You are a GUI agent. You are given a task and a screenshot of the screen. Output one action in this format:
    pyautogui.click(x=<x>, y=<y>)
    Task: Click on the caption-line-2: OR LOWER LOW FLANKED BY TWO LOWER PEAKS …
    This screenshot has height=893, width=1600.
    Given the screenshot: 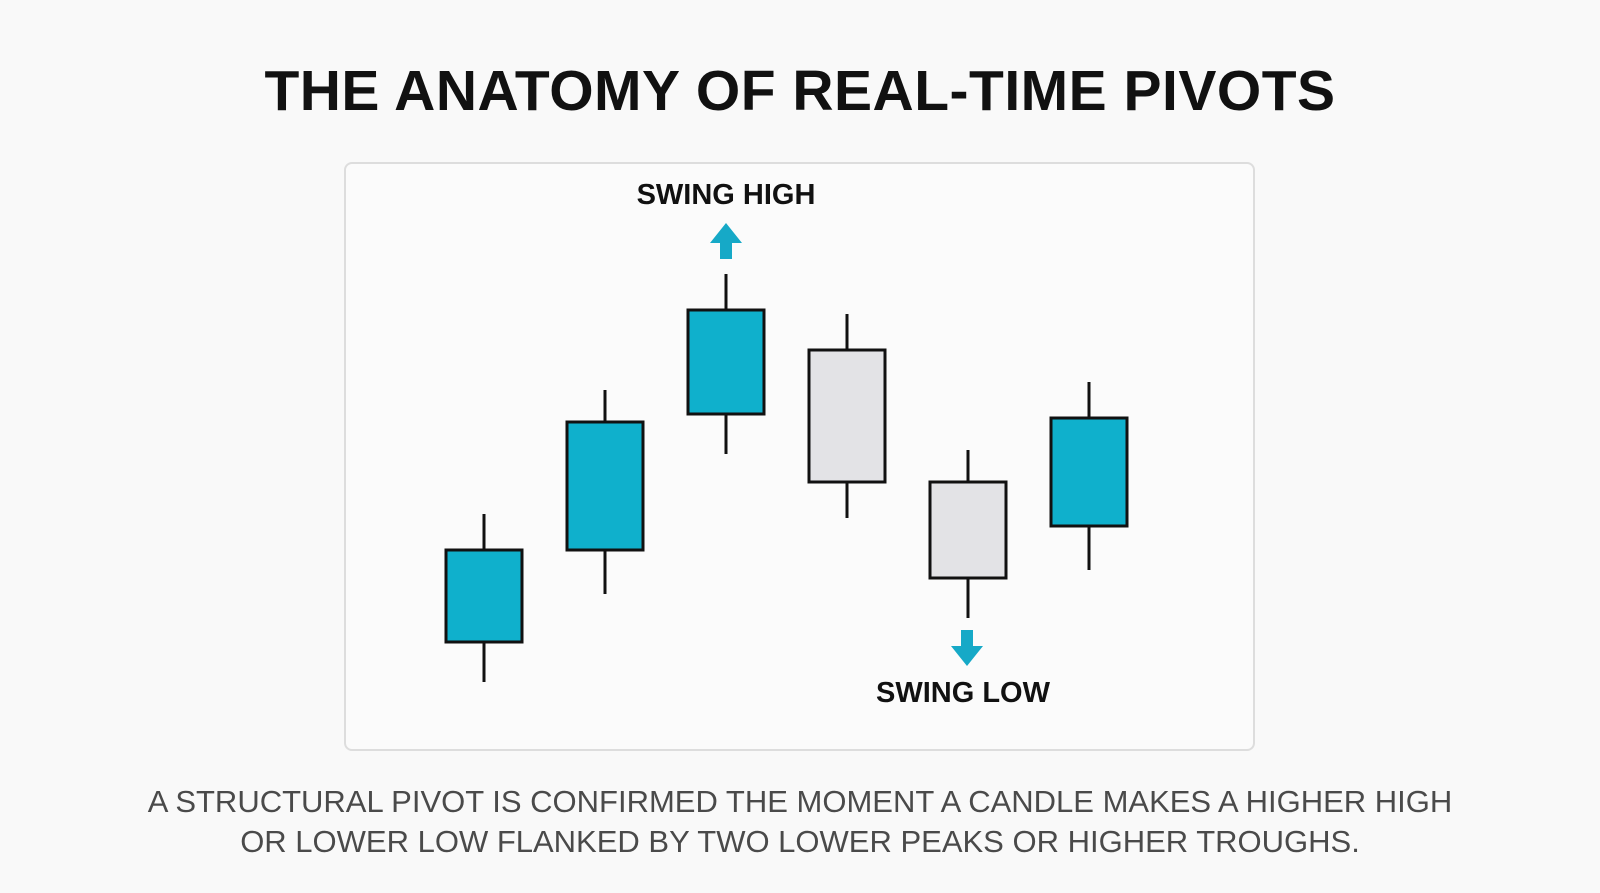 What is the action you would take?
    pyautogui.click(x=800, y=841)
    